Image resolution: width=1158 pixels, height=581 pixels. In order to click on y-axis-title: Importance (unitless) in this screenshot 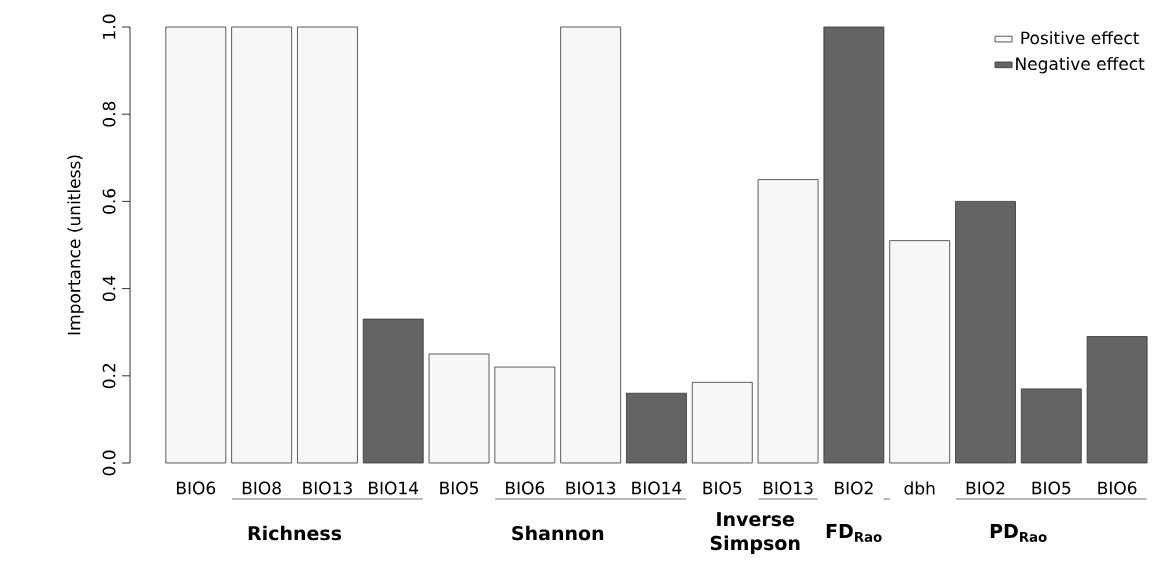, I will do `click(75, 245)`.